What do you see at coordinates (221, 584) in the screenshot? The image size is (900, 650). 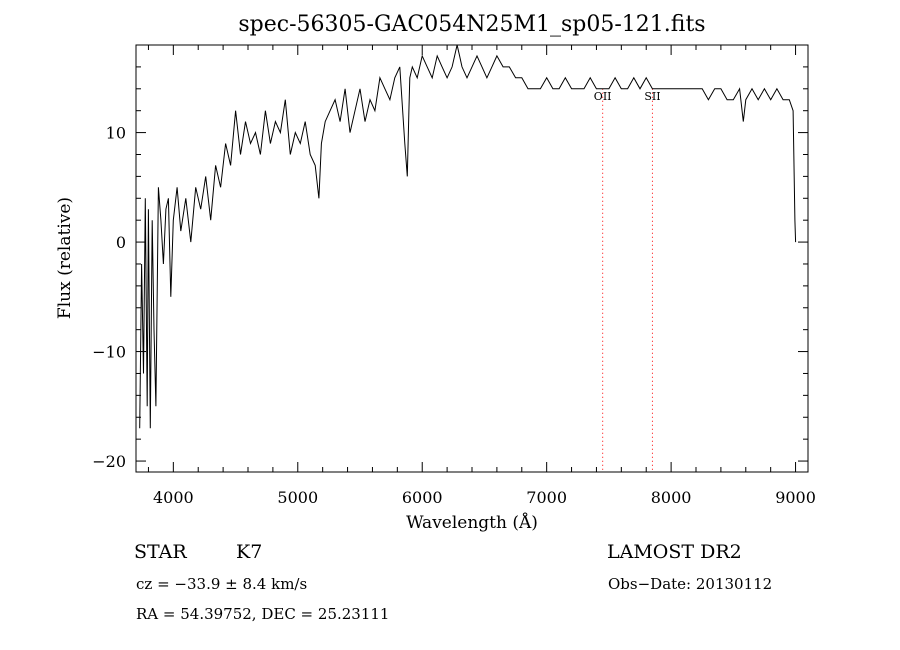 I see `redshift-velocity: cz = −33.9 ± 8.4 km/s` at bounding box center [221, 584].